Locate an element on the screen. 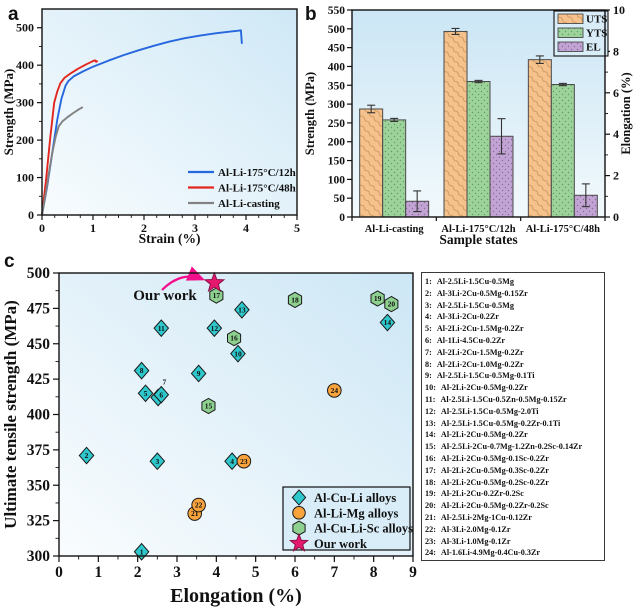 The height and width of the screenshot is (615, 640). y-tick-label: 450 is located at coordinates (39, 344).